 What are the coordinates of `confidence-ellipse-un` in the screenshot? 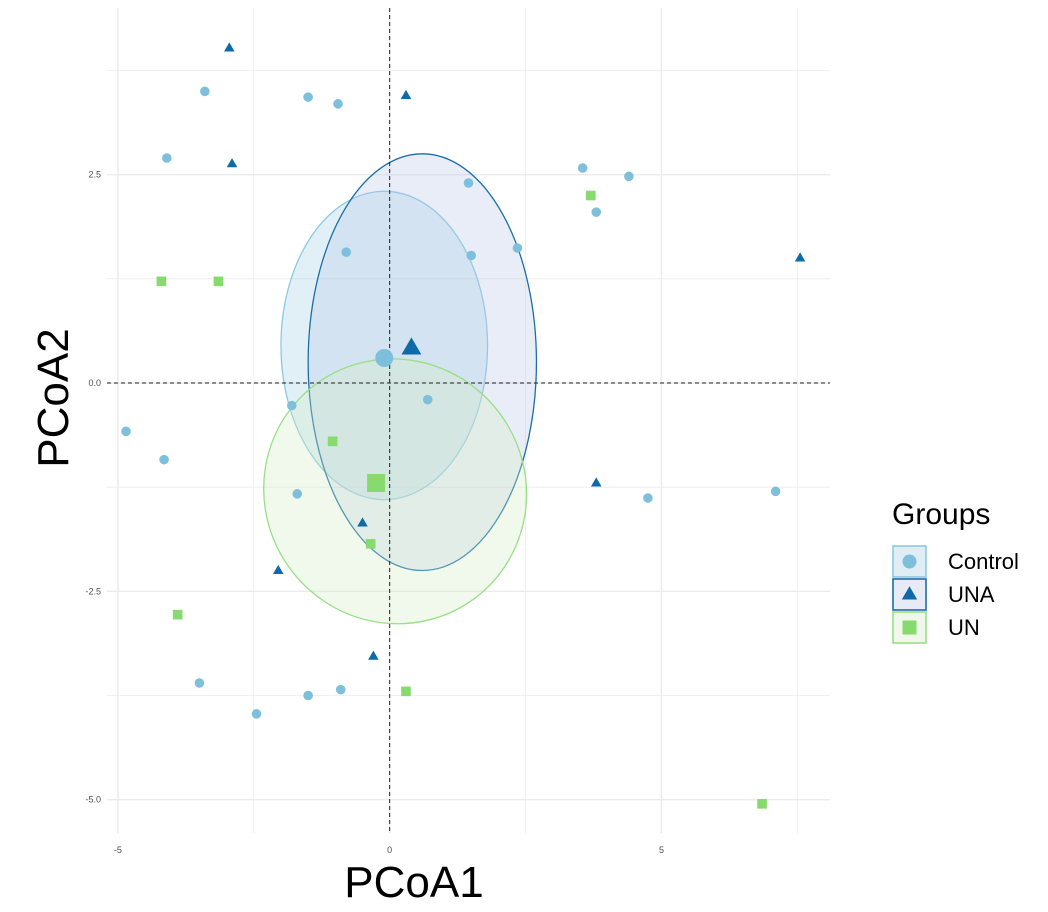 It's located at (395, 491).